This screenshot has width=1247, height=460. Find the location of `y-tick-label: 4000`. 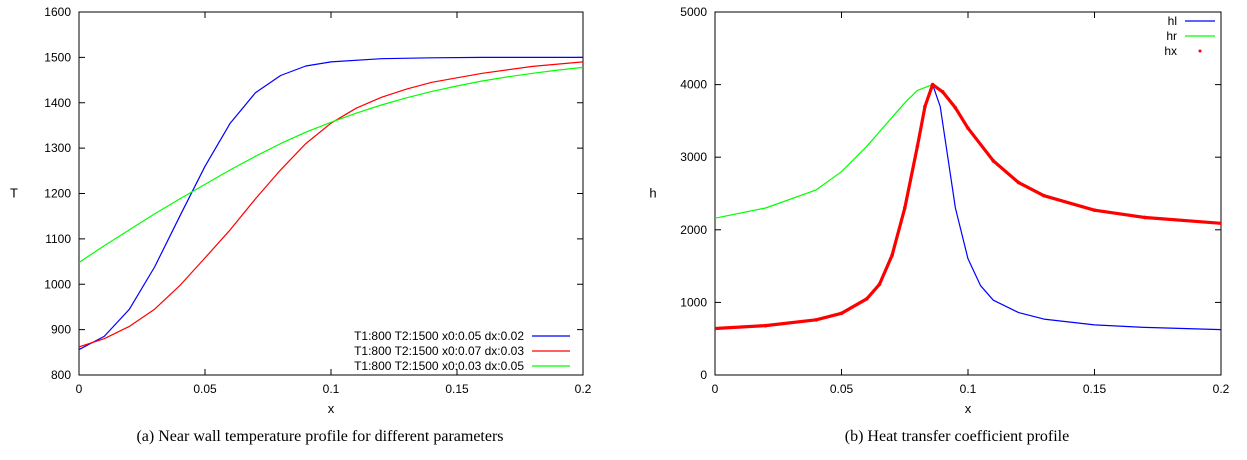

y-tick-label: 4000 is located at coordinates (693, 85).